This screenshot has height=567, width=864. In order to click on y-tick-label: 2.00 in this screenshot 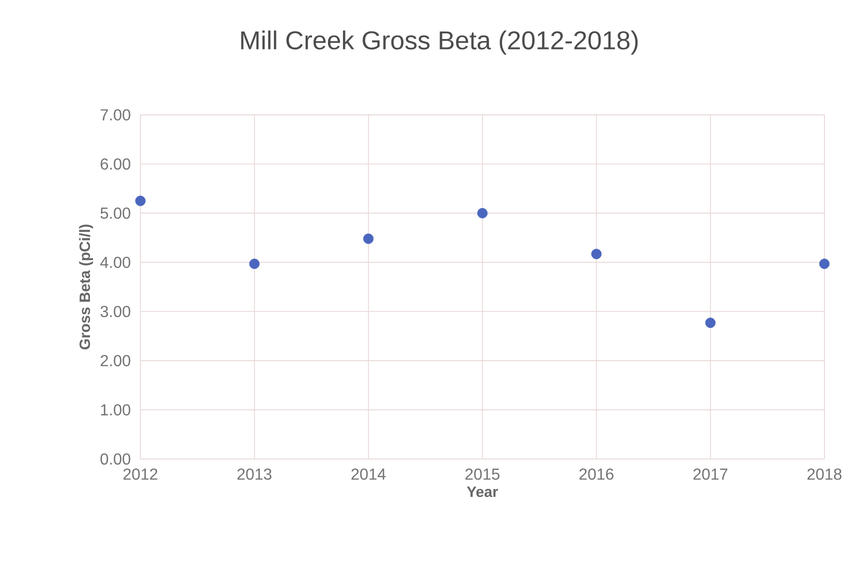, I will do `click(115, 360)`.